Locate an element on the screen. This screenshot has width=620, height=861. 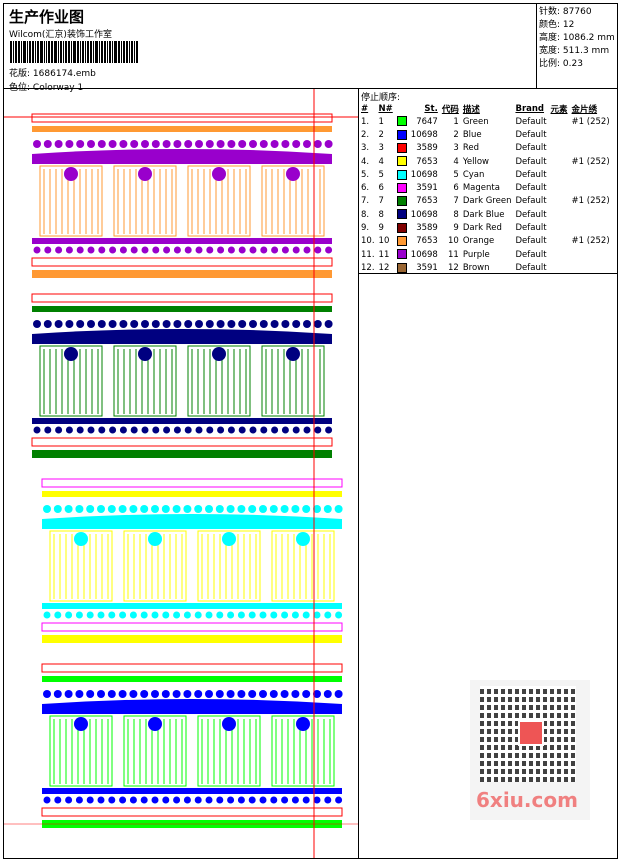
cell-n: 4 is located at coordinates (381, 161).